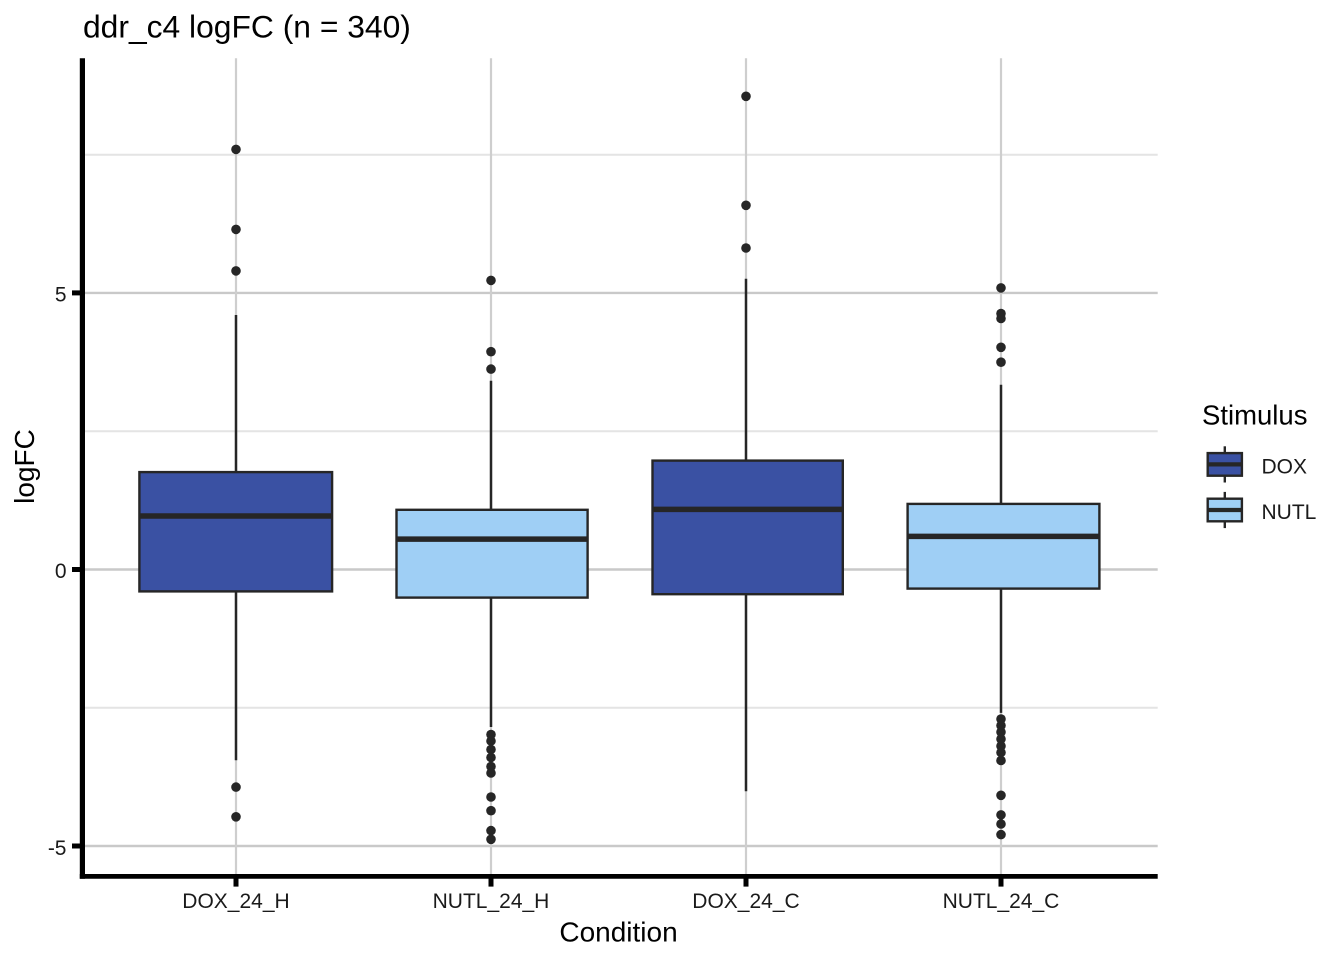 The width and height of the screenshot is (1344, 960). I want to click on svg-text: NUTL, so click(1289, 512).